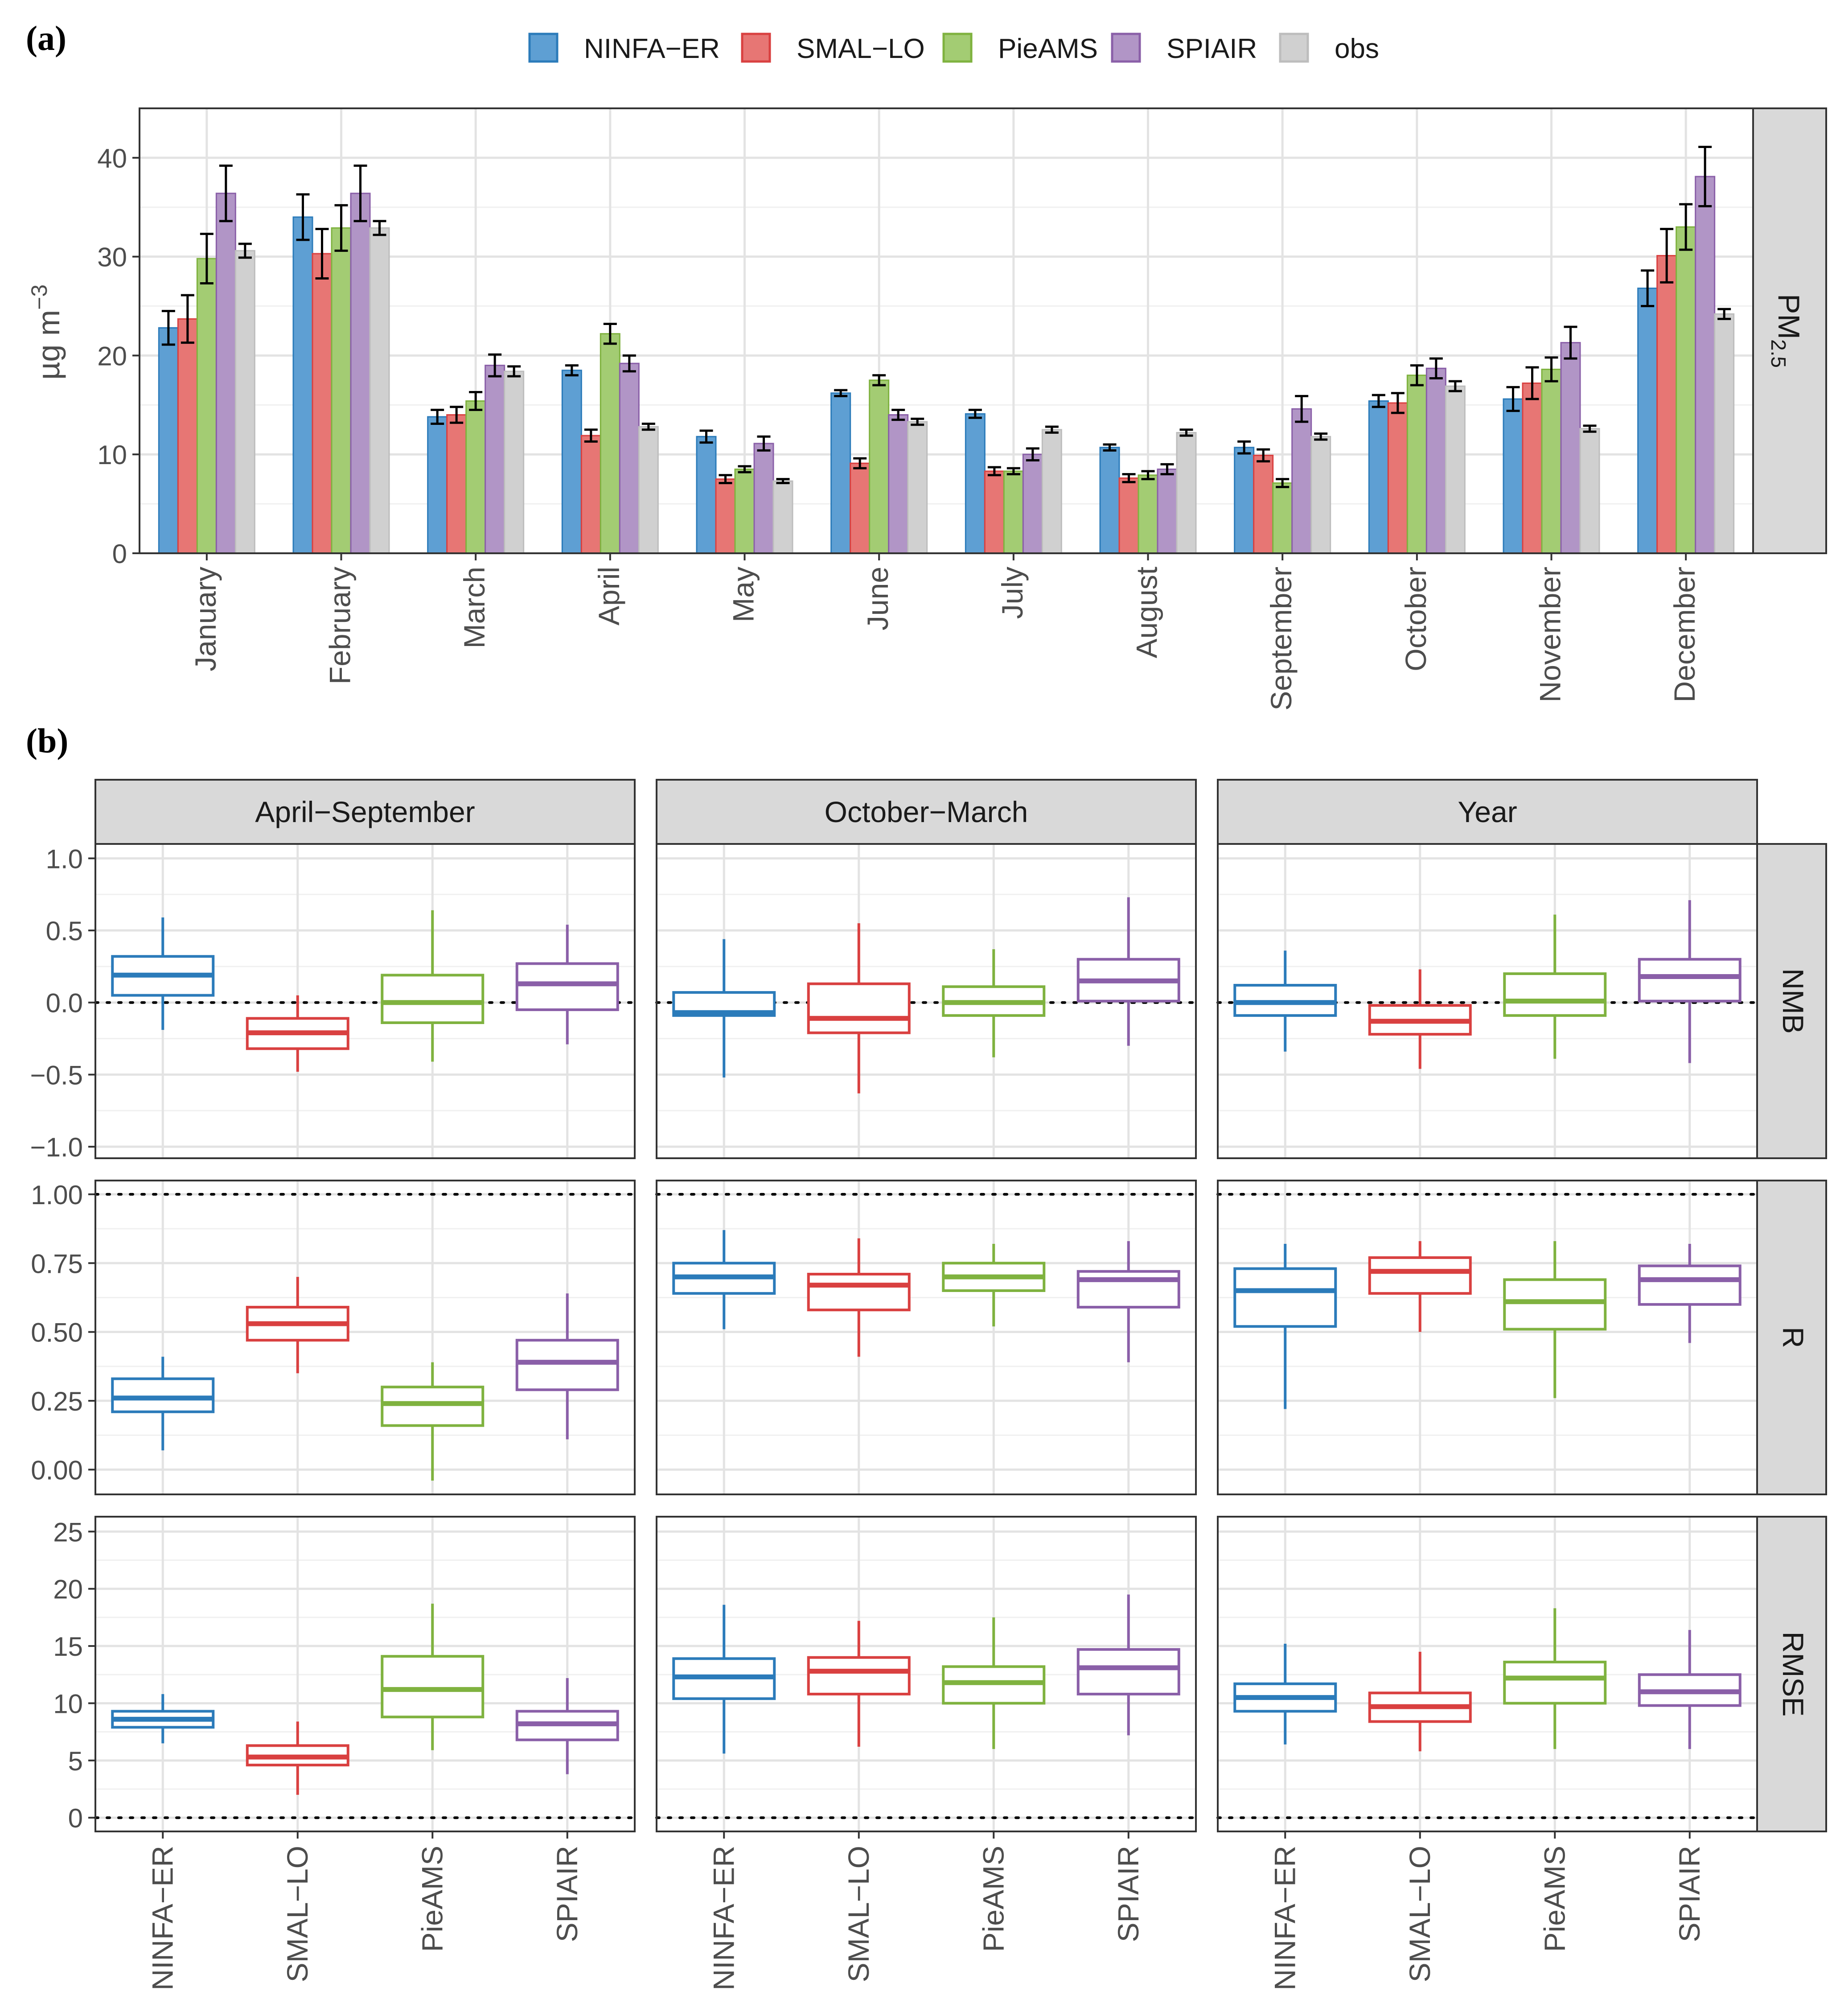  Describe the element at coordinates (75, 1761) in the screenshot. I see `y-tick-label: 5` at that location.